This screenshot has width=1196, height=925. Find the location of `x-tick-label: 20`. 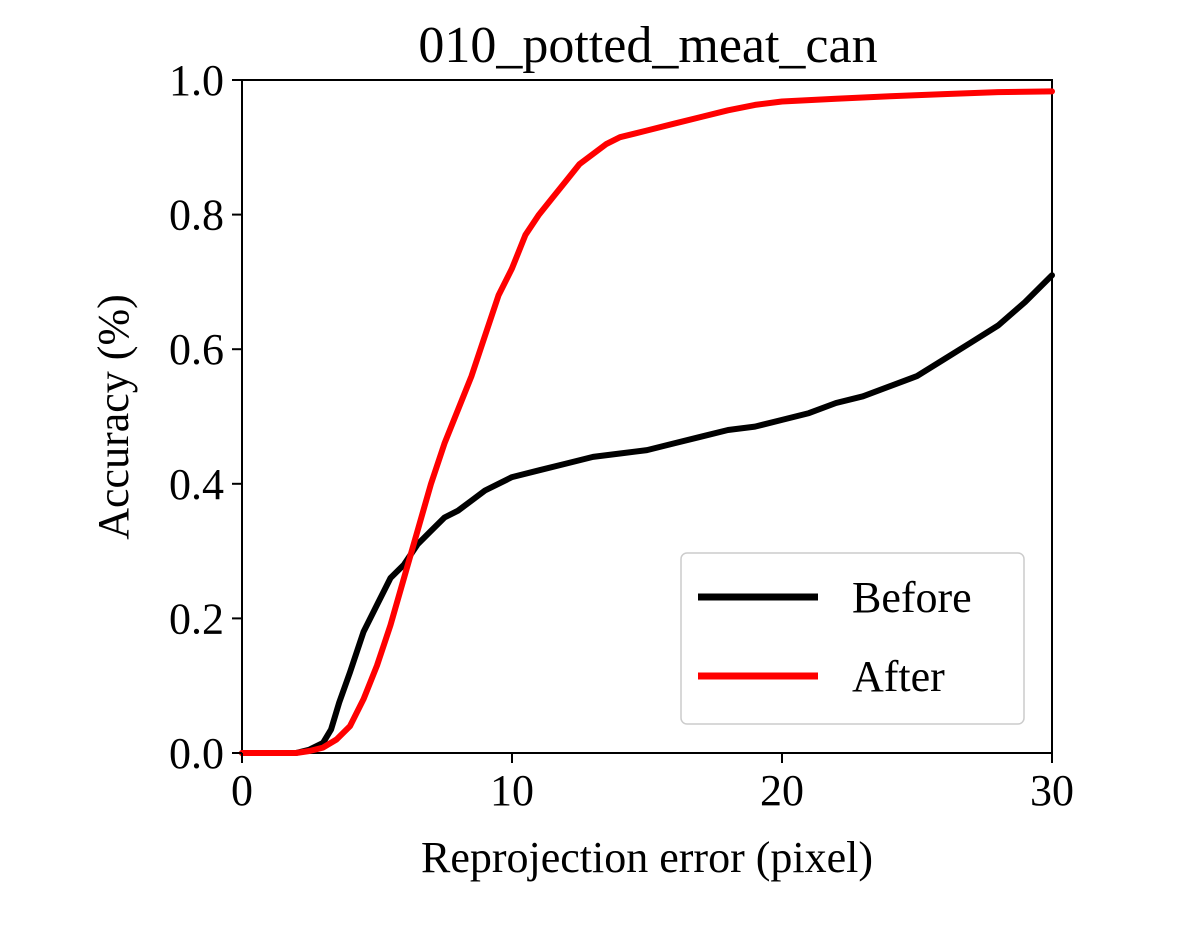

x-tick-label: 20 is located at coordinates (782, 790).